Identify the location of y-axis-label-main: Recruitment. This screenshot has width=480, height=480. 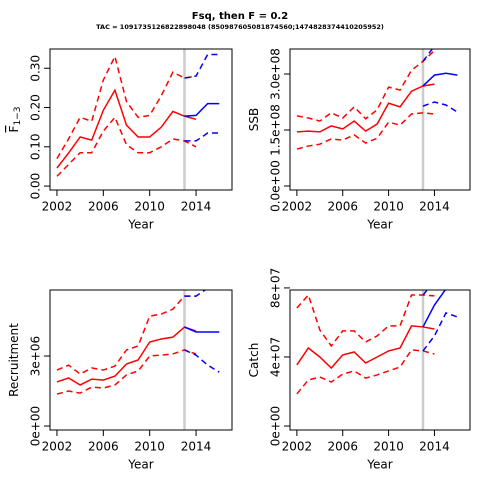
(14, 360).